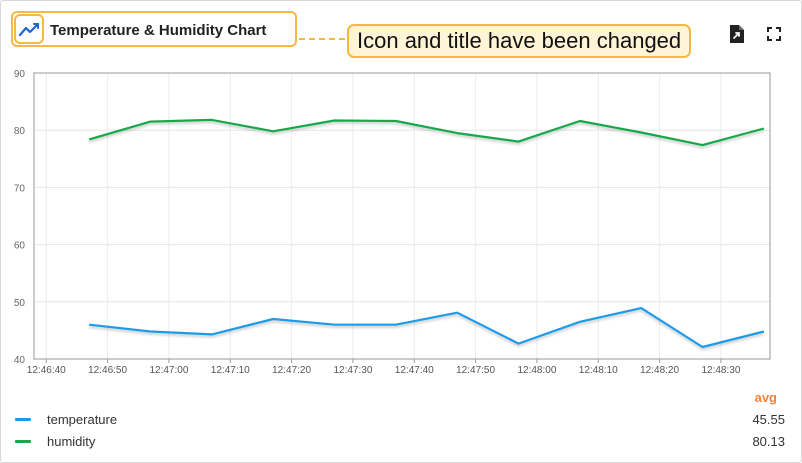  I want to click on x-tick-label: 12:48:30, so click(720, 370).